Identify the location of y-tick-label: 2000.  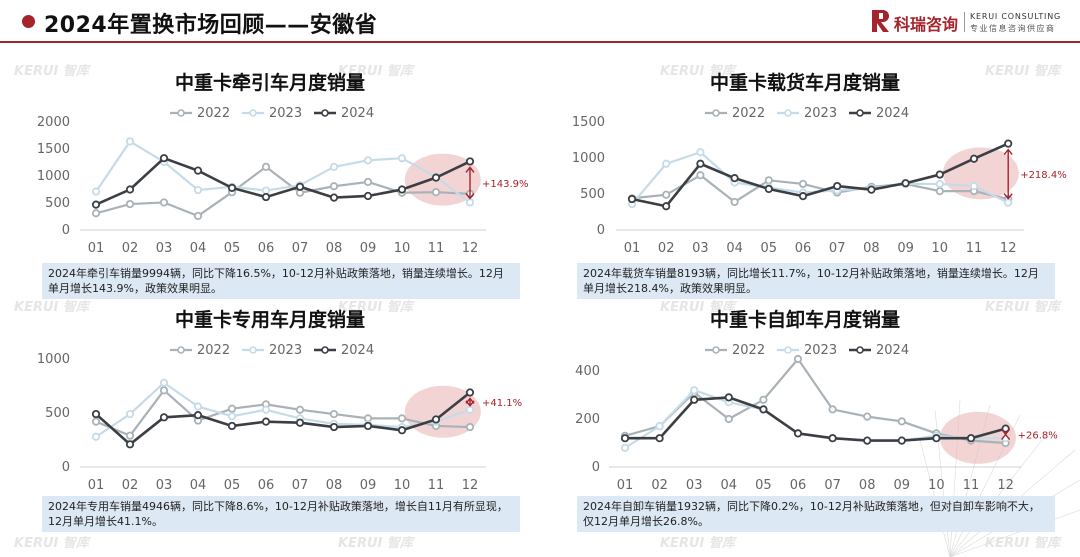
(53, 122).